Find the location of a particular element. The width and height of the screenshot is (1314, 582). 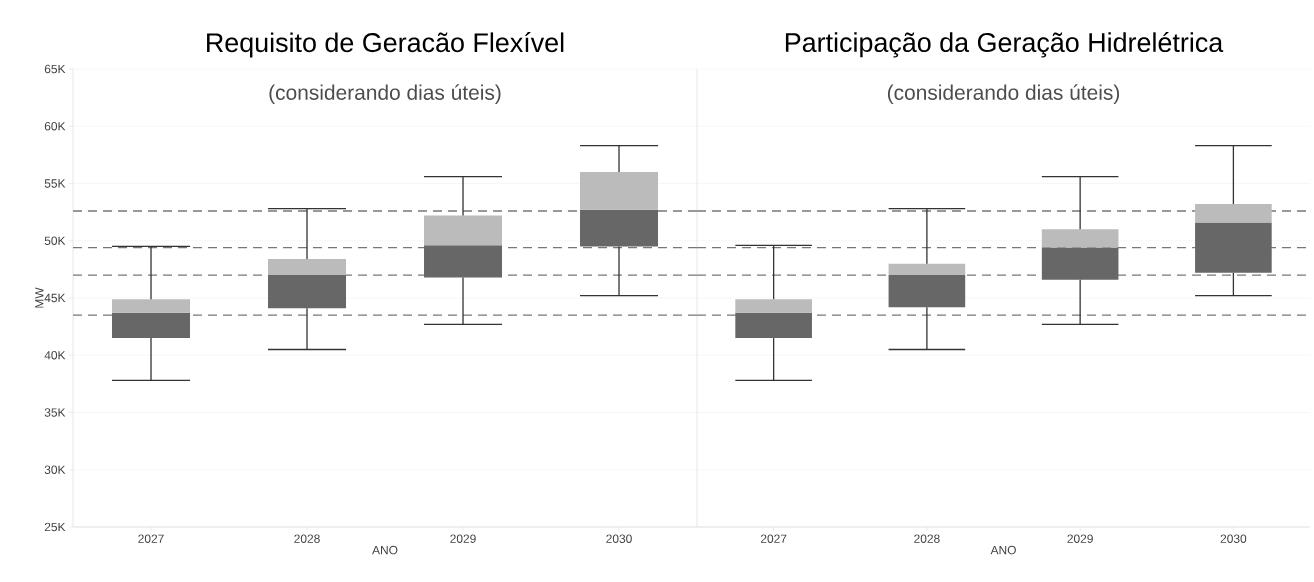

y-tick-label: 65K is located at coordinates (55, 69).